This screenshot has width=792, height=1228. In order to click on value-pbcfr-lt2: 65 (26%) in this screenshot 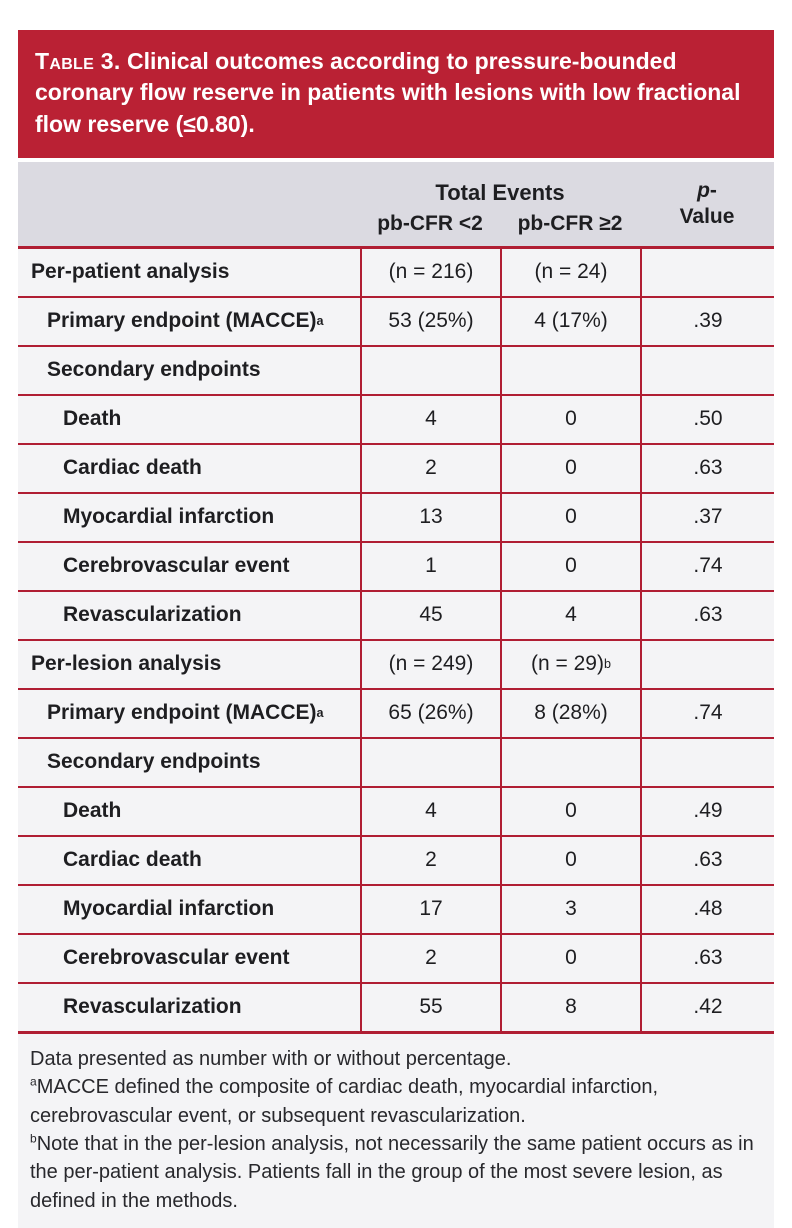, I will do `click(431, 713)`.